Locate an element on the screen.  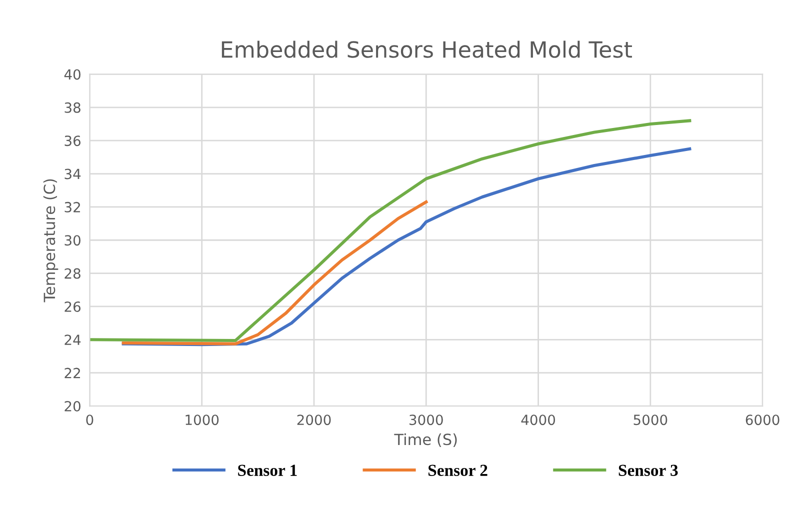
y-tick-label: 26 is located at coordinates (72, 306).